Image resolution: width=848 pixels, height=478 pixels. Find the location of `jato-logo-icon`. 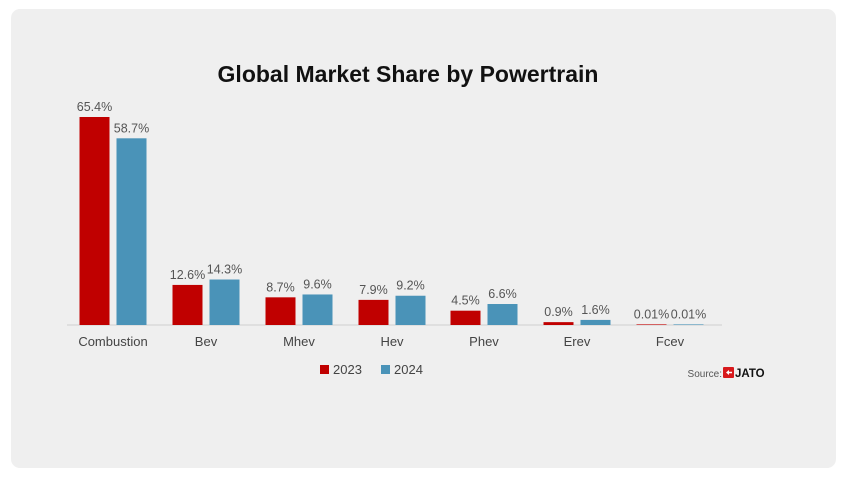

jato-logo-icon is located at coordinates (728, 372).